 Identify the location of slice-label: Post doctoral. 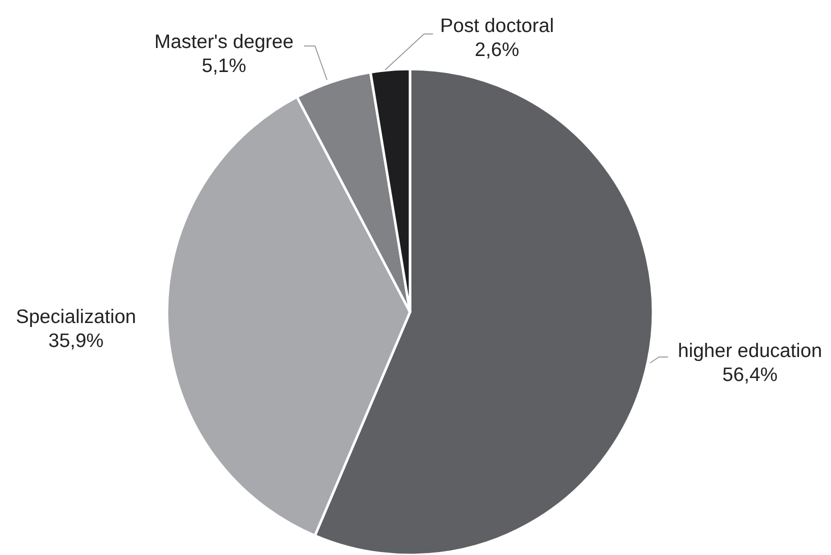
(497, 26).